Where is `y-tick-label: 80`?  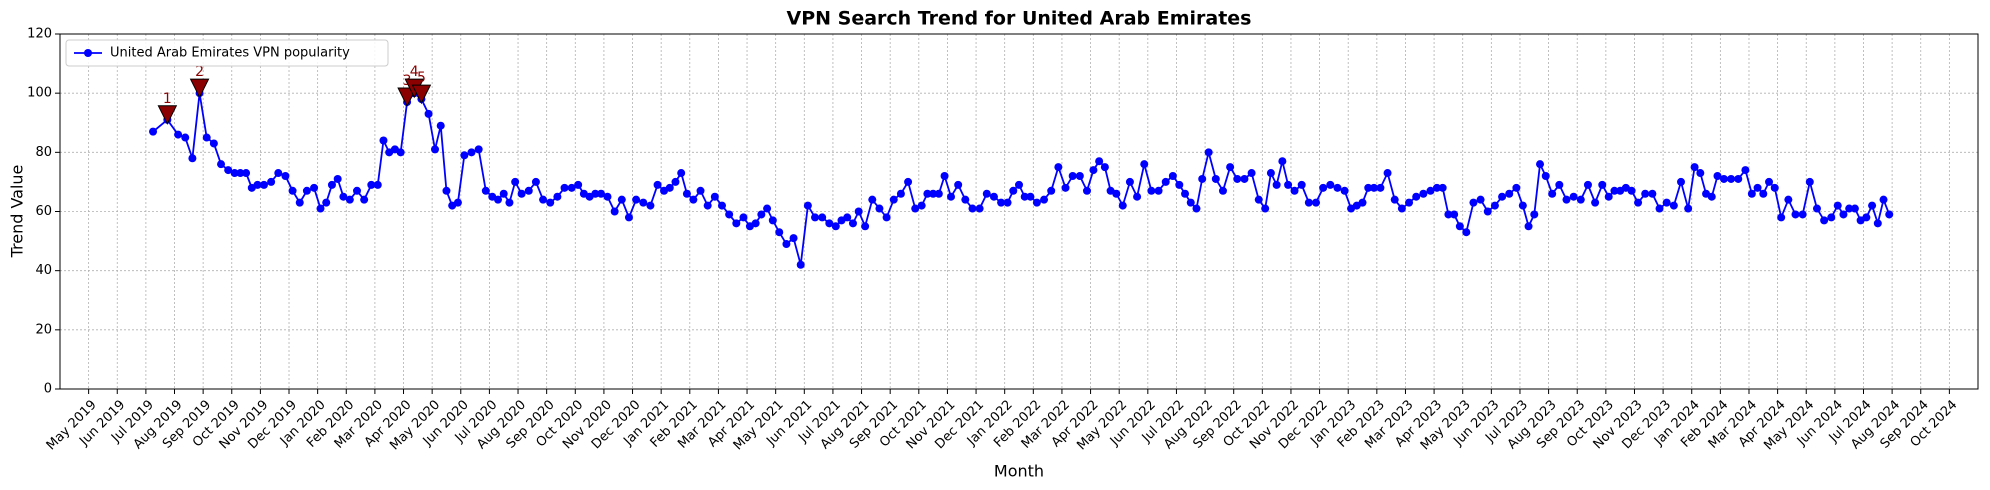 y-tick-label: 80 is located at coordinates (43, 152).